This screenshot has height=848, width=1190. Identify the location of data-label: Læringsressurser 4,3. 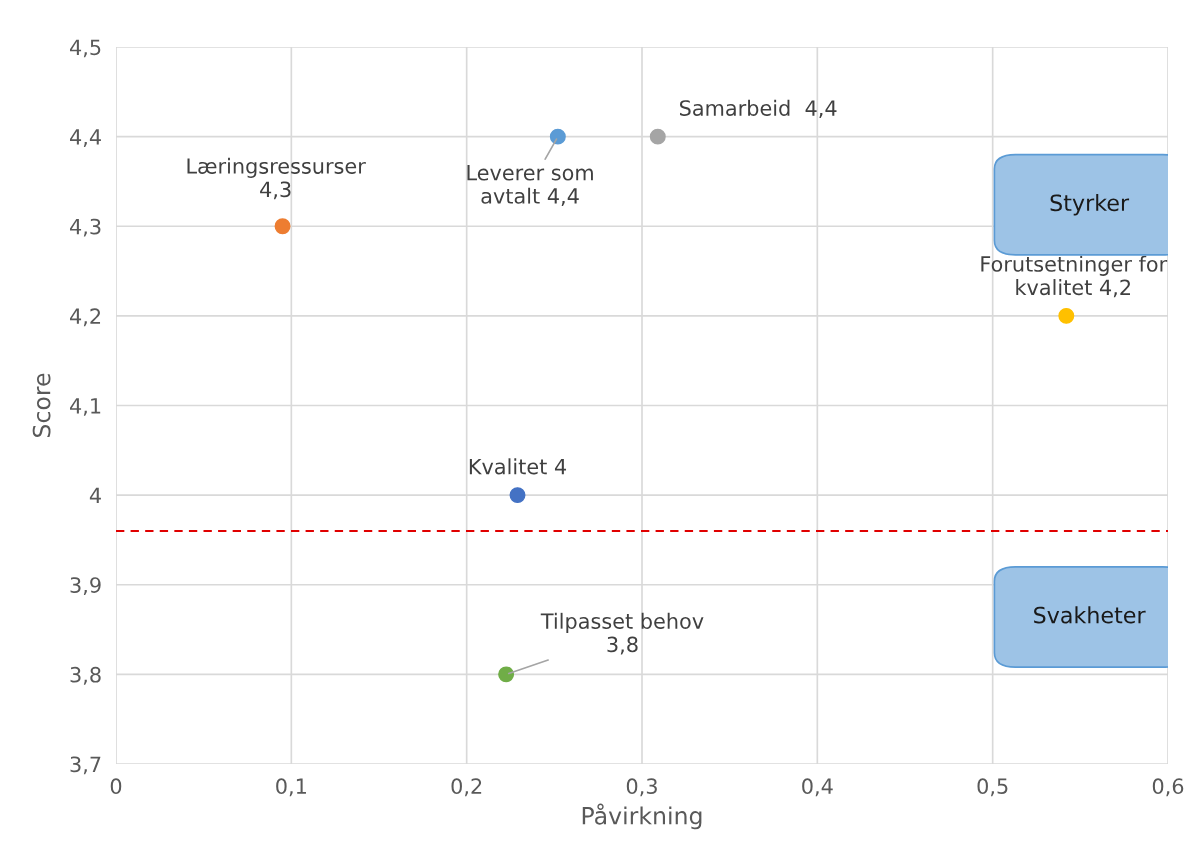
(276, 178).